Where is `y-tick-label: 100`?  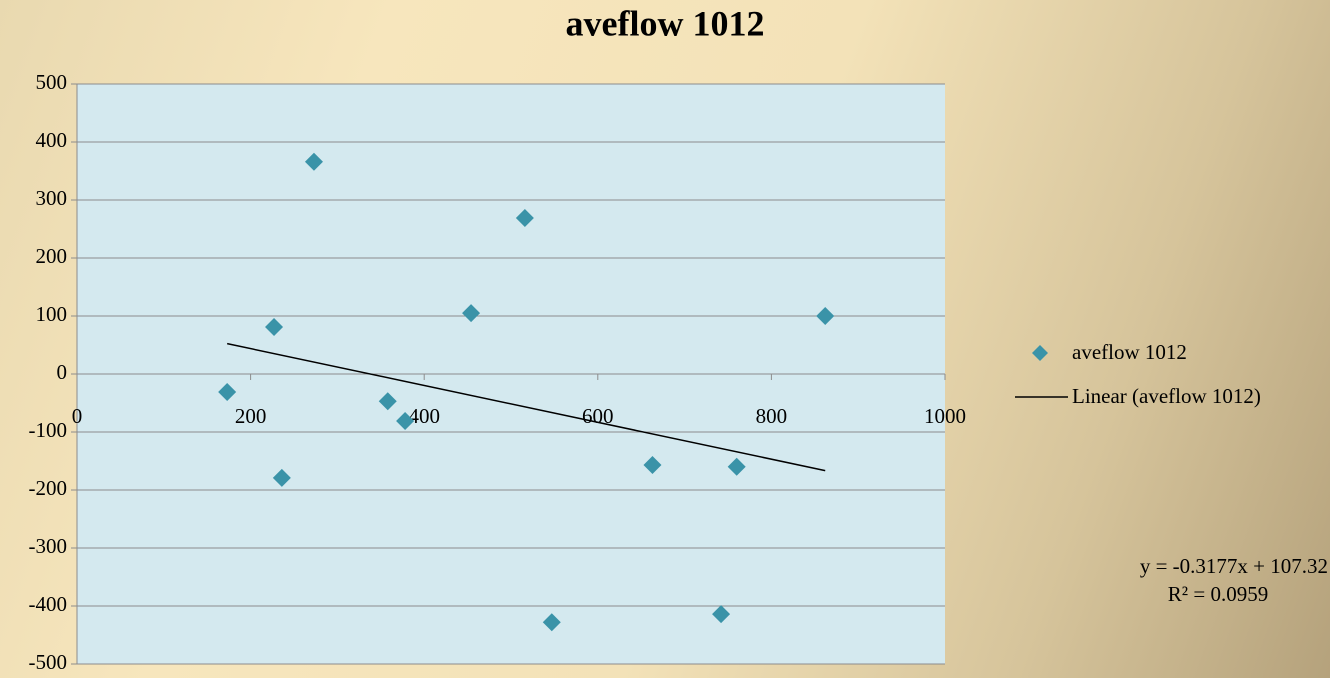 y-tick-label: 100 is located at coordinates (52, 314).